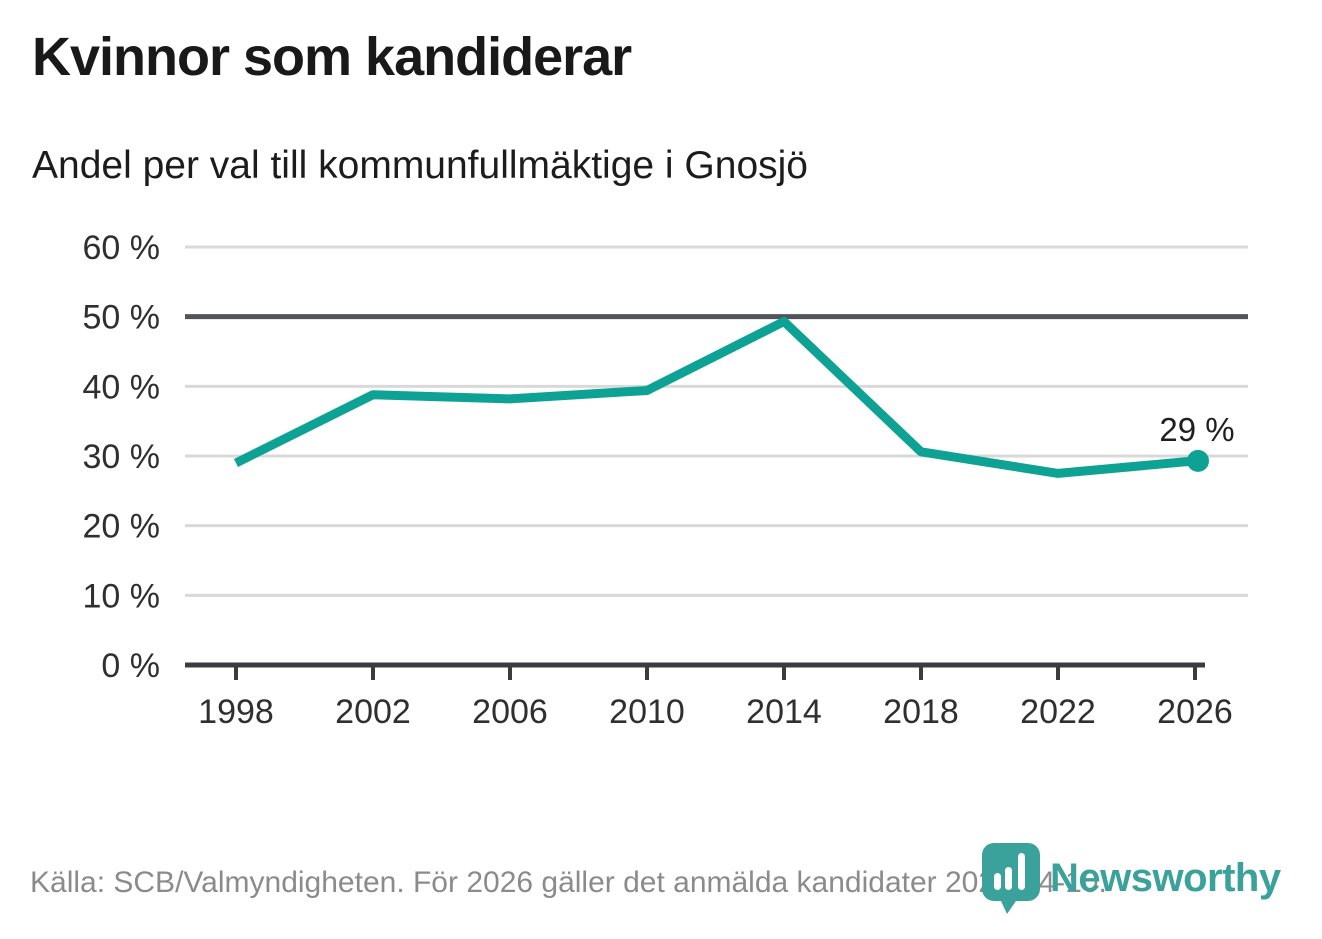  Describe the element at coordinates (1021, 871) in the screenshot. I see `pin-bar-tall` at that location.